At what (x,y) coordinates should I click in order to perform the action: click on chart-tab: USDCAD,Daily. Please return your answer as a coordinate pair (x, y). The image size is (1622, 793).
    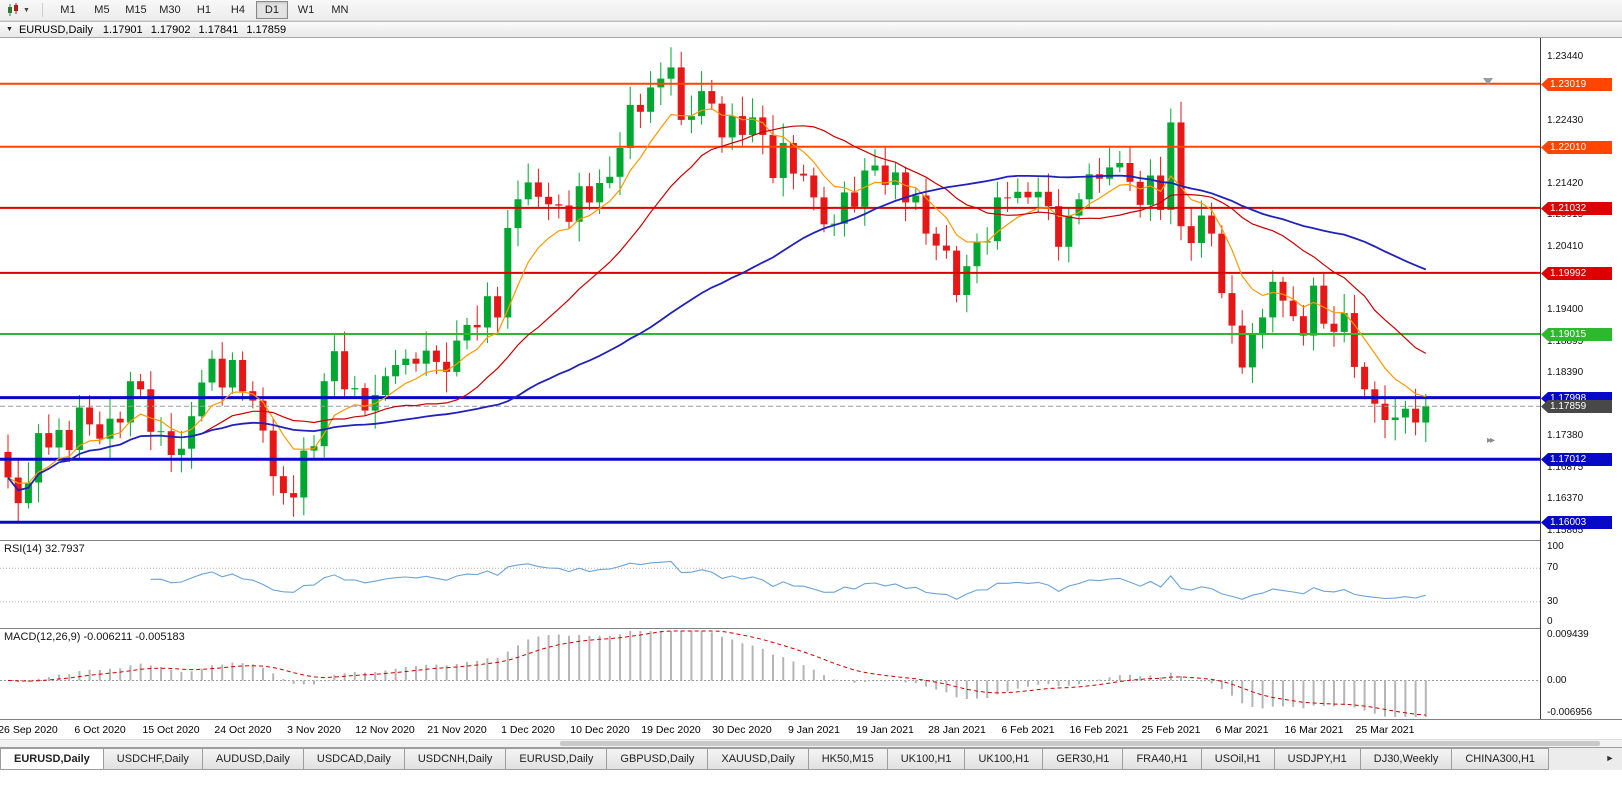
    Looking at the image, I should click on (353, 759).